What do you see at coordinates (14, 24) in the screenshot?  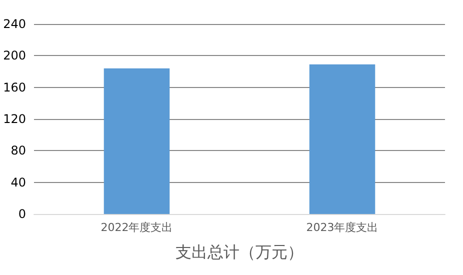 I see `y-tick-label: 240` at bounding box center [14, 24].